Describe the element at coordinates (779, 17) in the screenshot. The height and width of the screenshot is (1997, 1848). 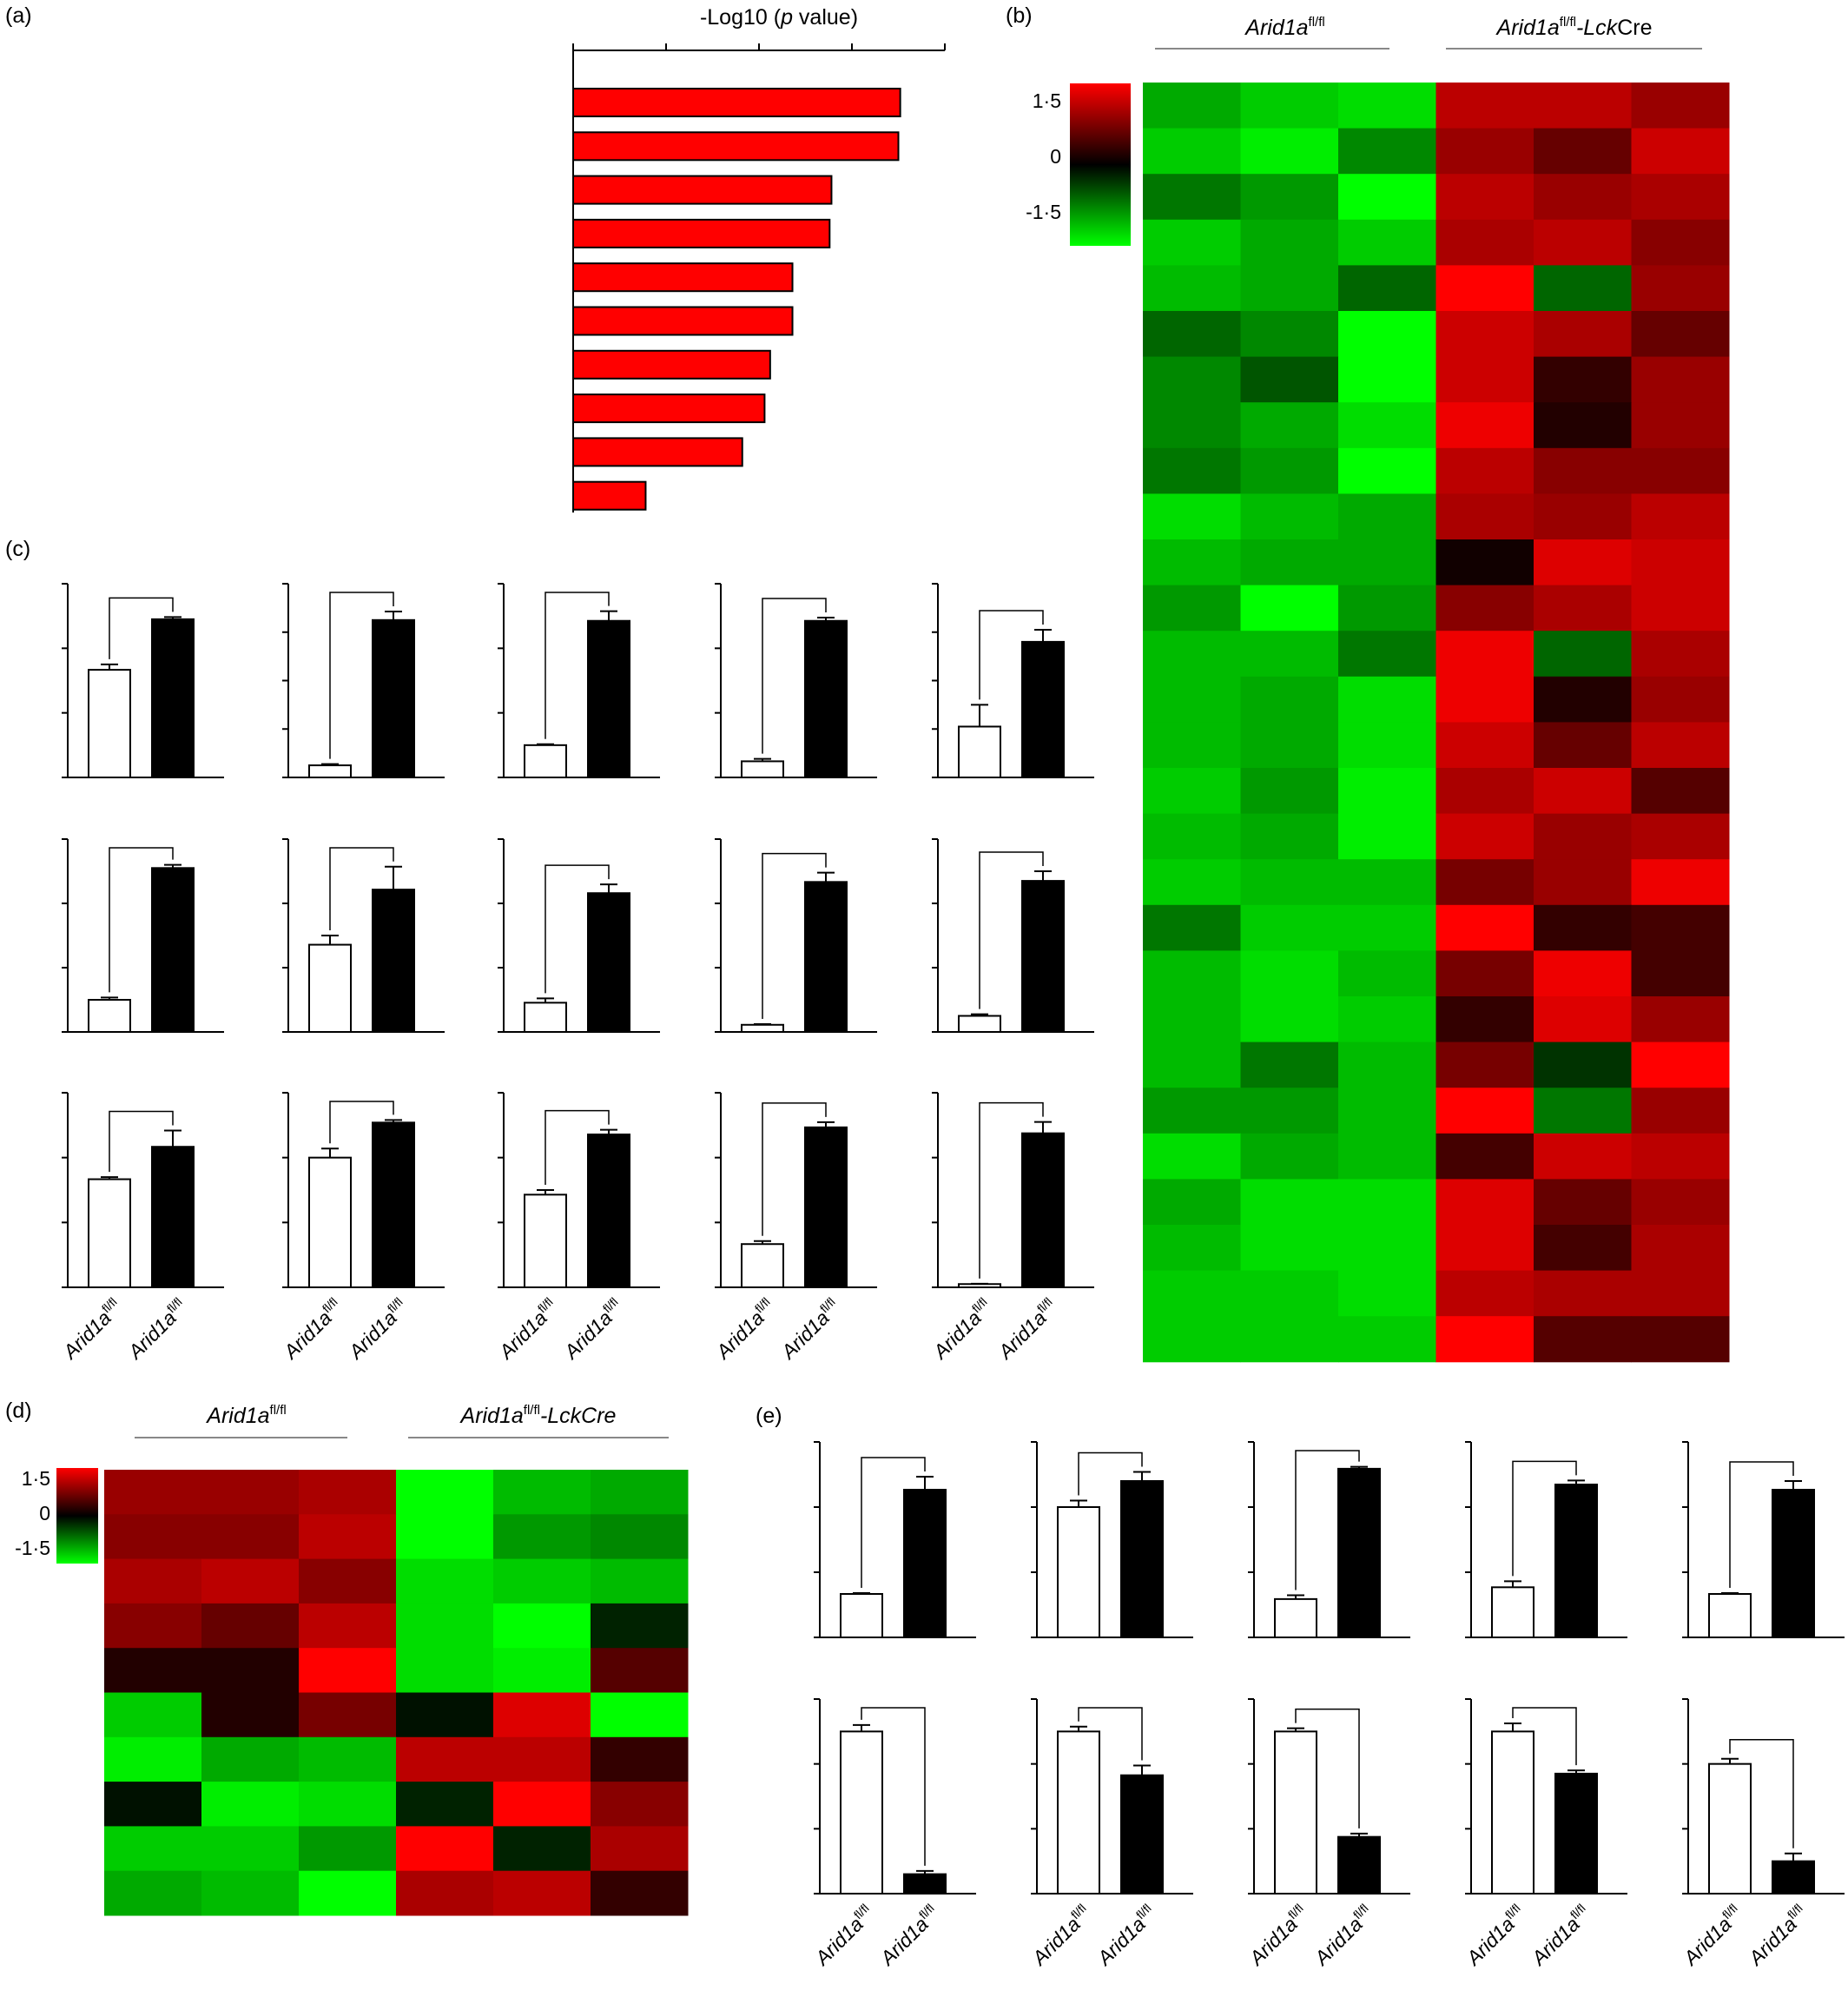
I see `pathway-axis-title: -Log10 (p value)` at that location.